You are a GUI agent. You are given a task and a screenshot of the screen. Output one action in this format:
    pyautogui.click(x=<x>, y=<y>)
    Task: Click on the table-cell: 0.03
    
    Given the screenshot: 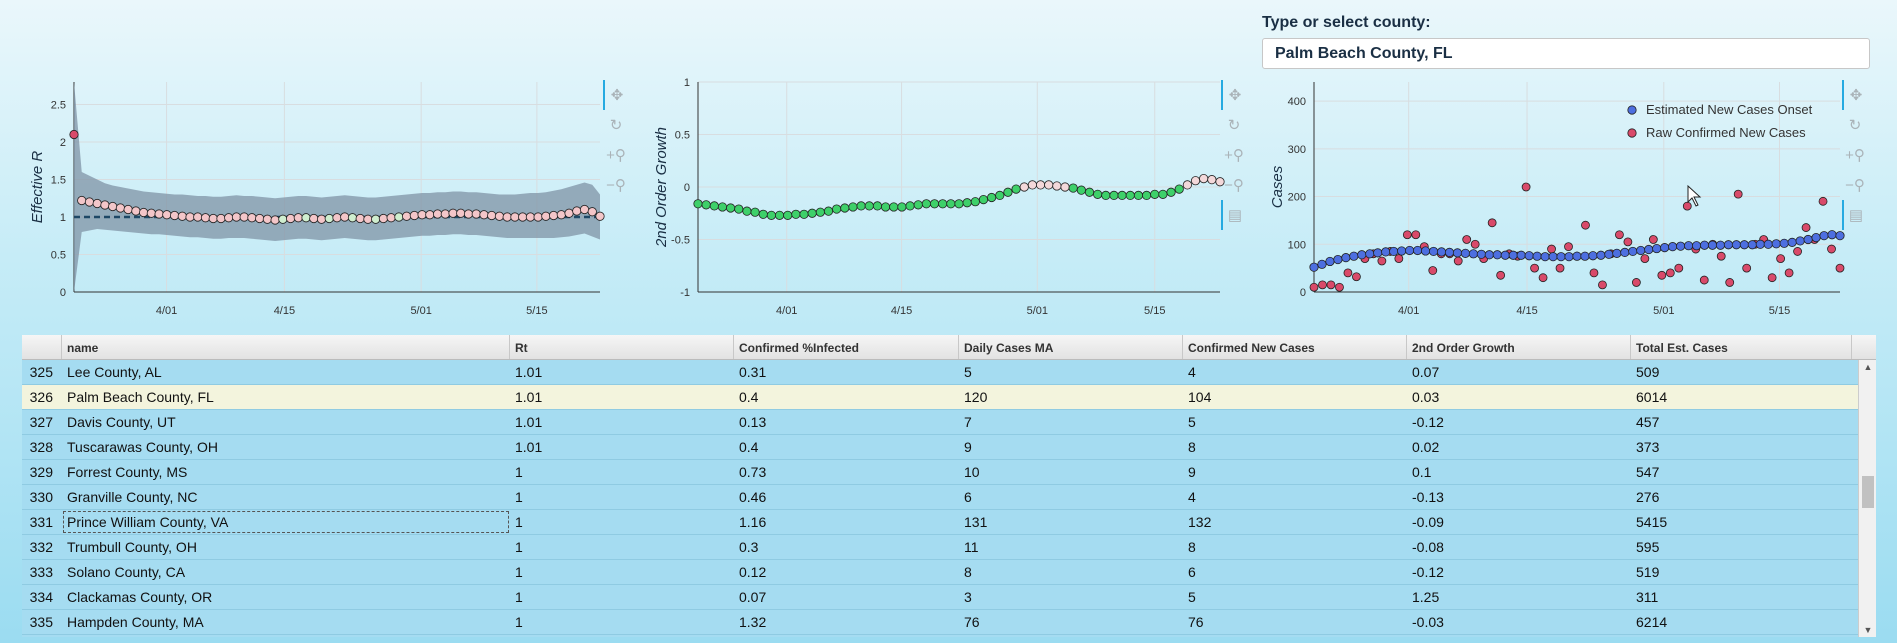 What is the action you would take?
    pyautogui.click(x=1426, y=397)
    